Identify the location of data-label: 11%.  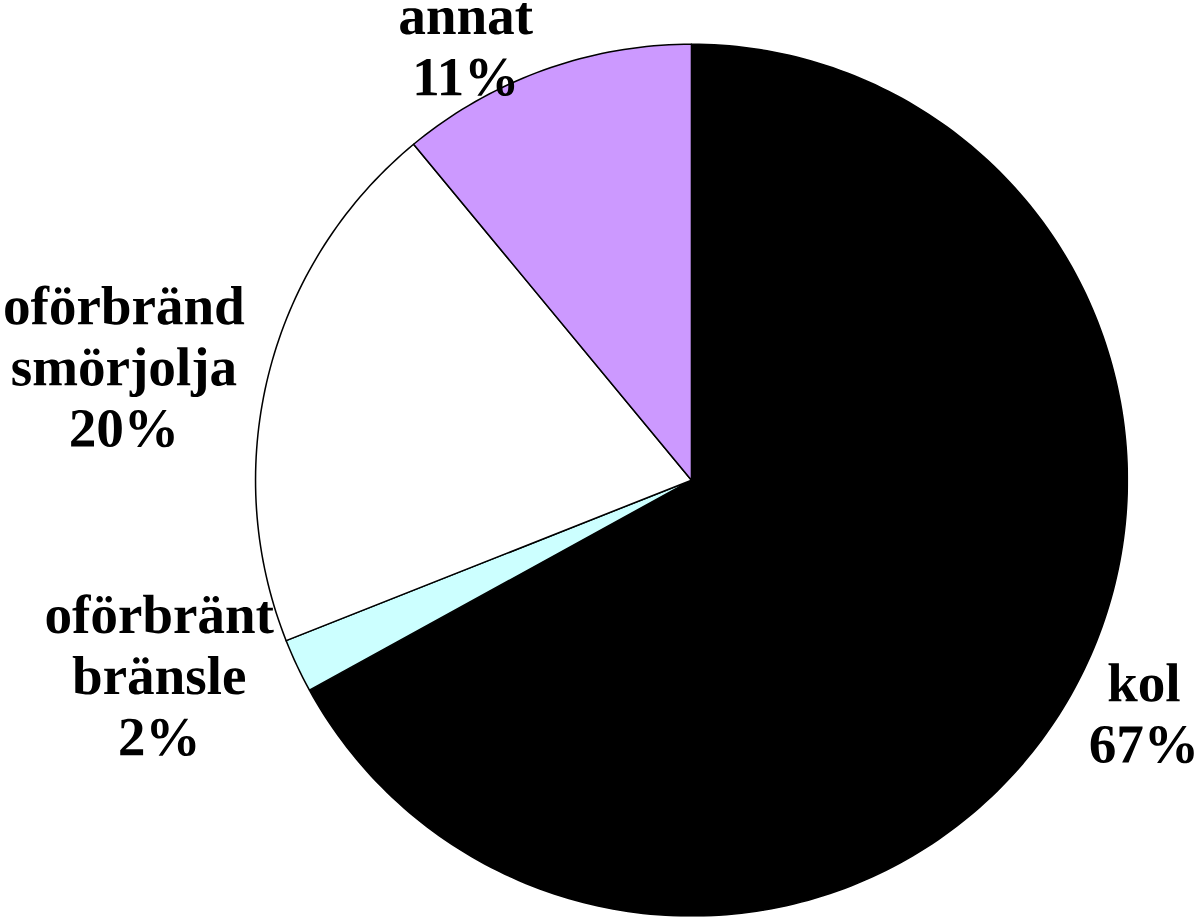
(465, 77).